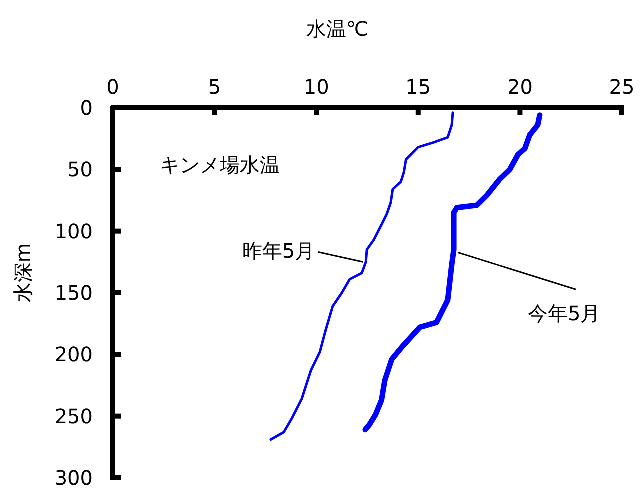 The height and width of the screenshot is (492, 640). I want to click on x-axis-title: 水温℃, so click(337, 29).